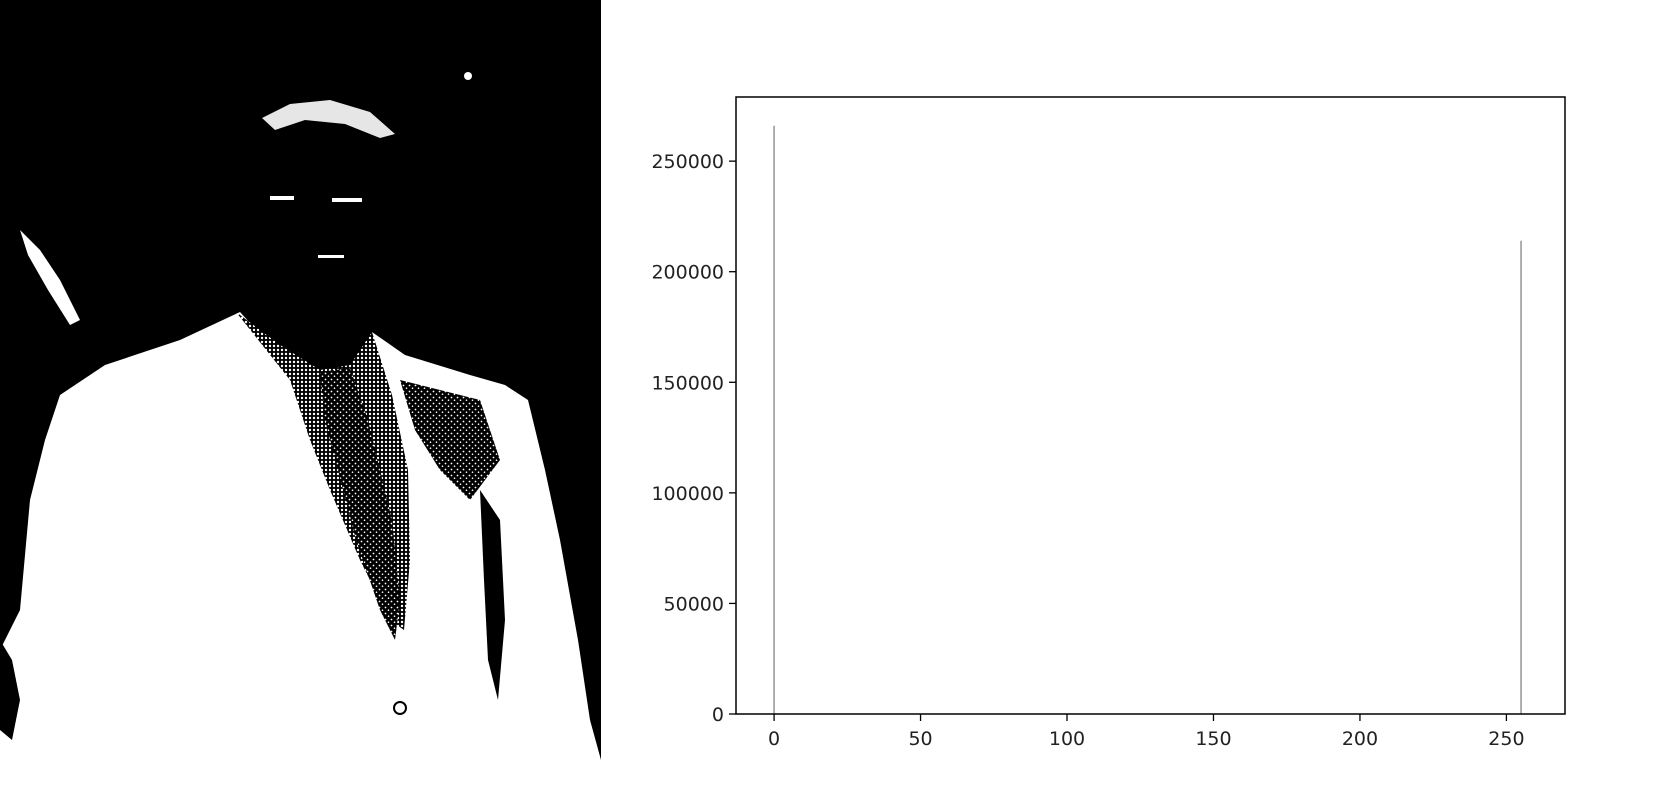  What do you see at coordinates (687, 162) in the screenshot?
I see `y-tick-label: 250000` at bounding box center [687, 162].